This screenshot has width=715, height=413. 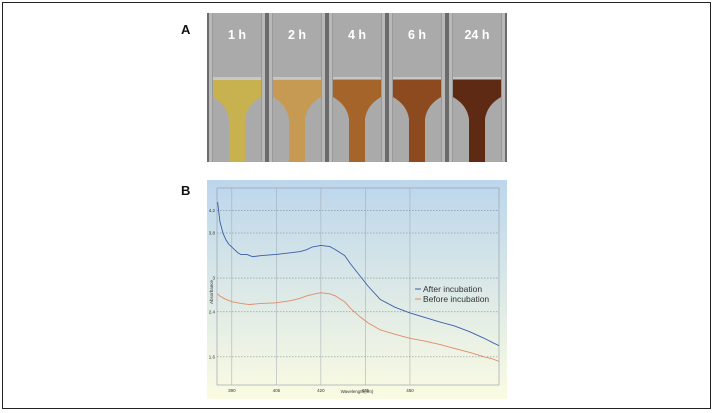 I want to click on cuvette-4: 6 h, so click(x=417, y=87).